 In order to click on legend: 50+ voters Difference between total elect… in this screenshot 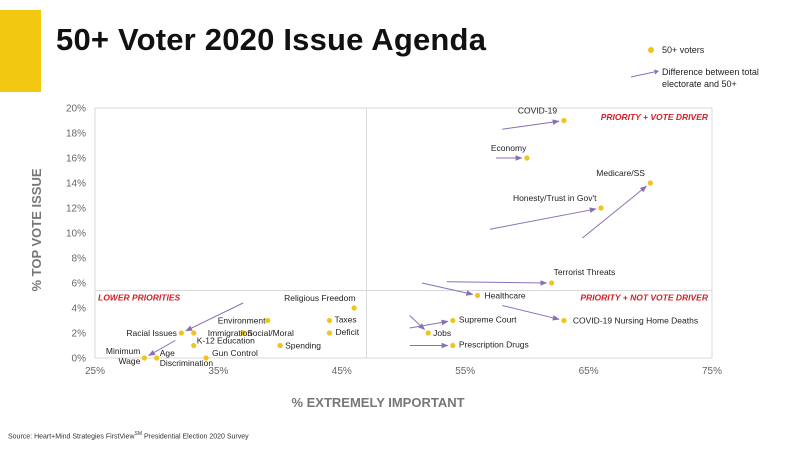, I will do `click(712, 72)`.